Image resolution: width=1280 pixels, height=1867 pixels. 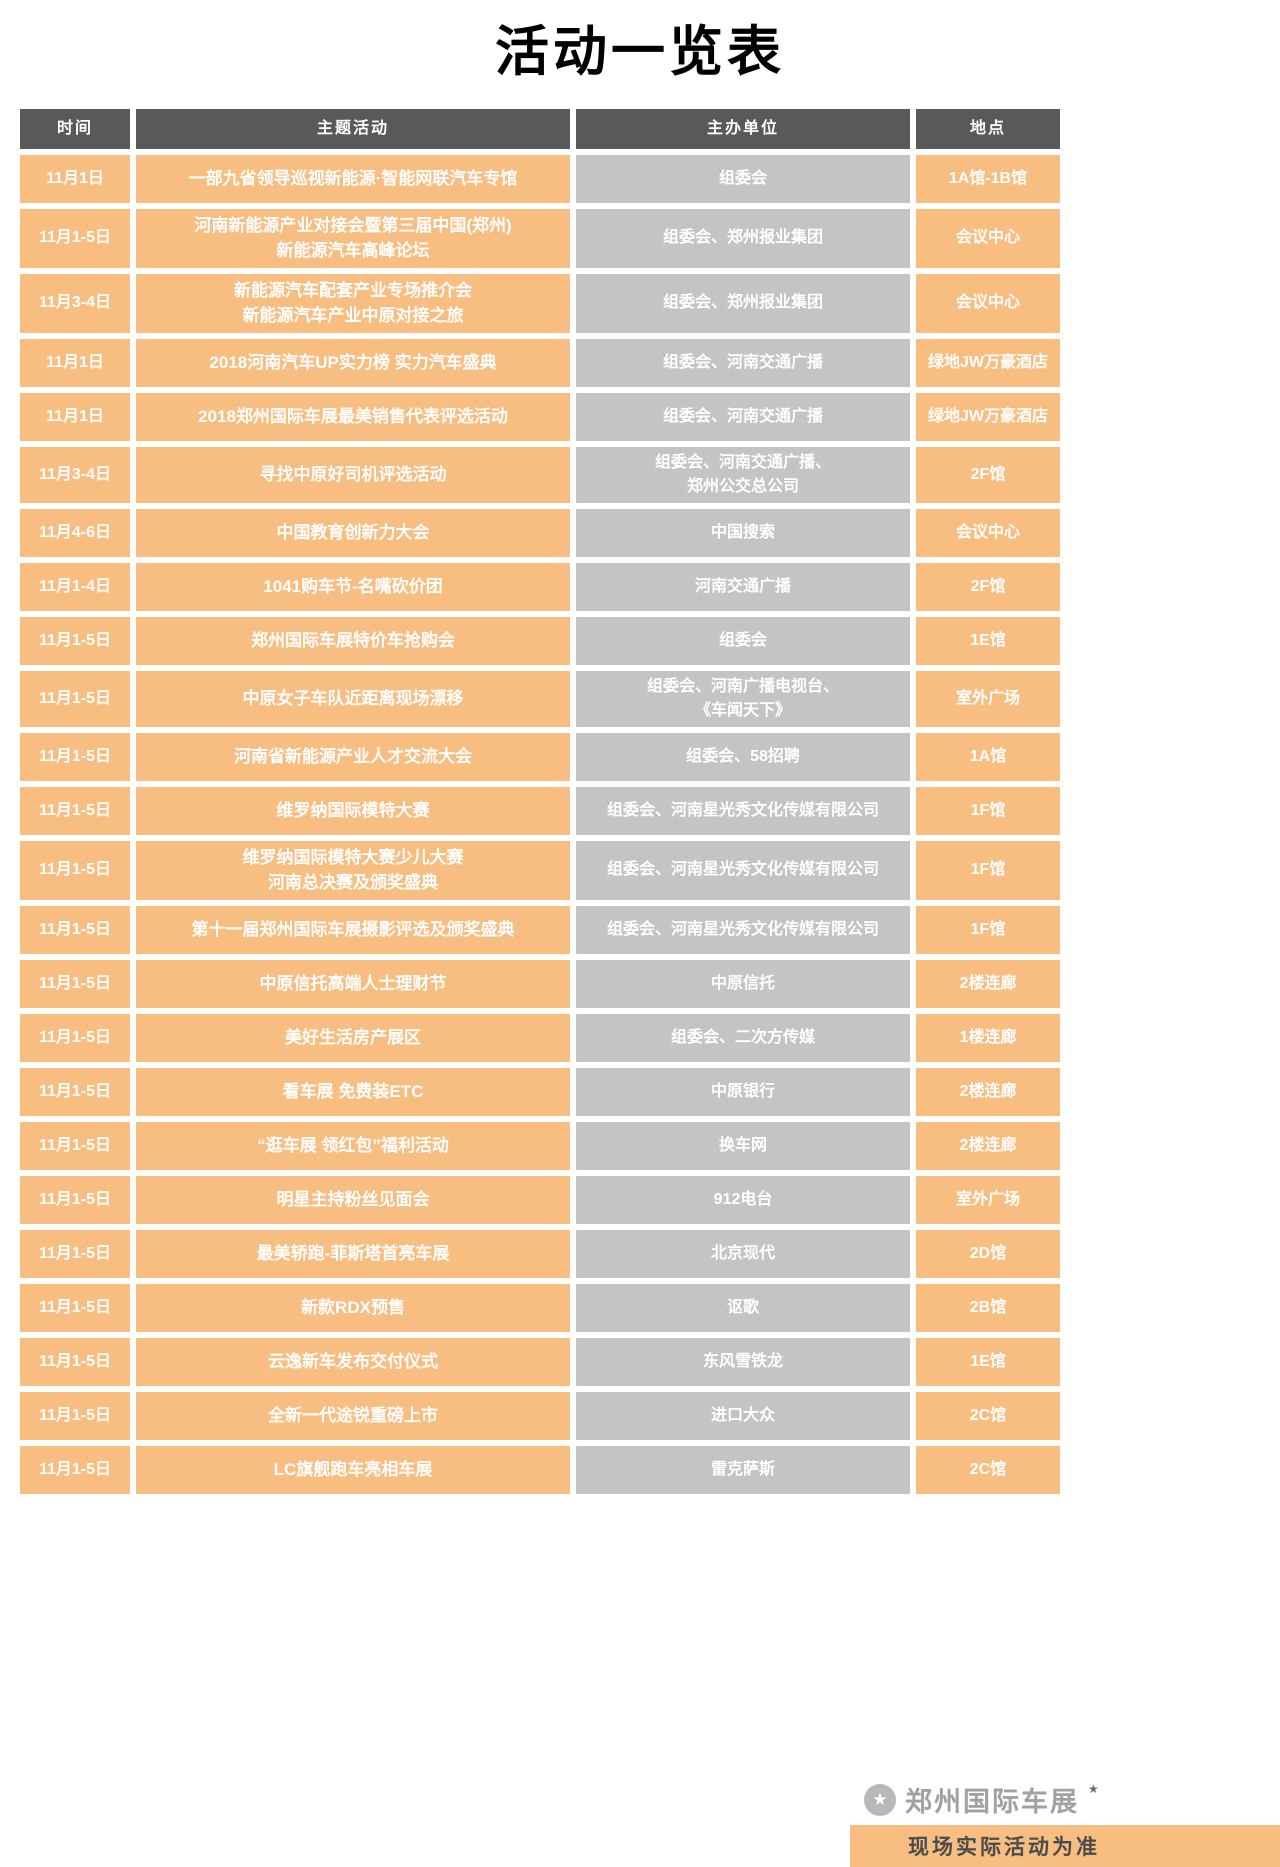 What do you see at coordinates (353, 1361) in the screenshot?
I see `activity-cell: 云逸新车发布交付仪式` at bounding box center [353, 1361].